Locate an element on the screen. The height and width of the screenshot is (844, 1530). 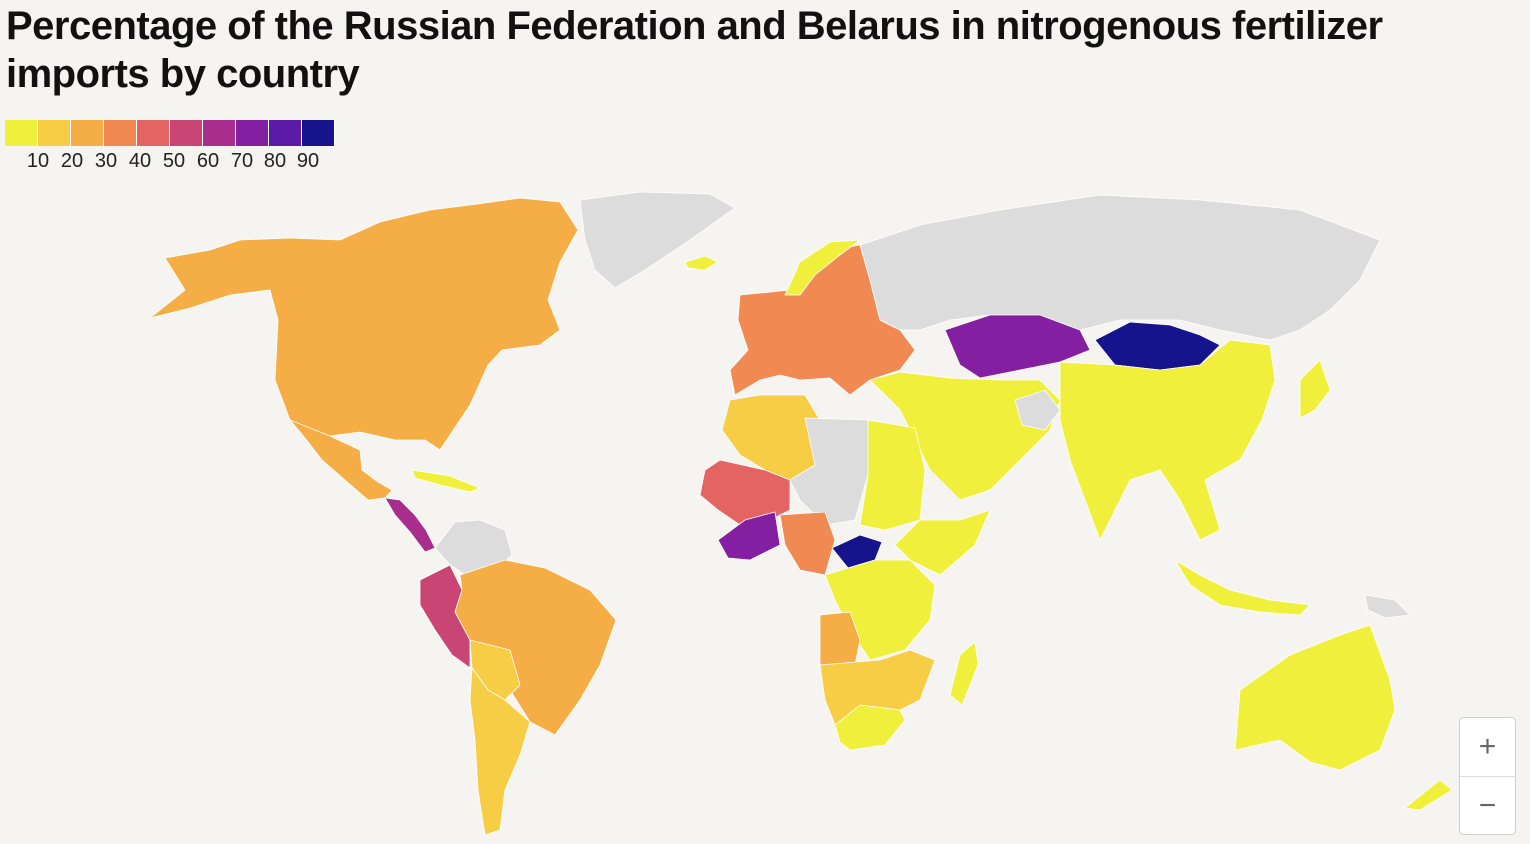
region-scandinavia is located at coordinates (823, 267).